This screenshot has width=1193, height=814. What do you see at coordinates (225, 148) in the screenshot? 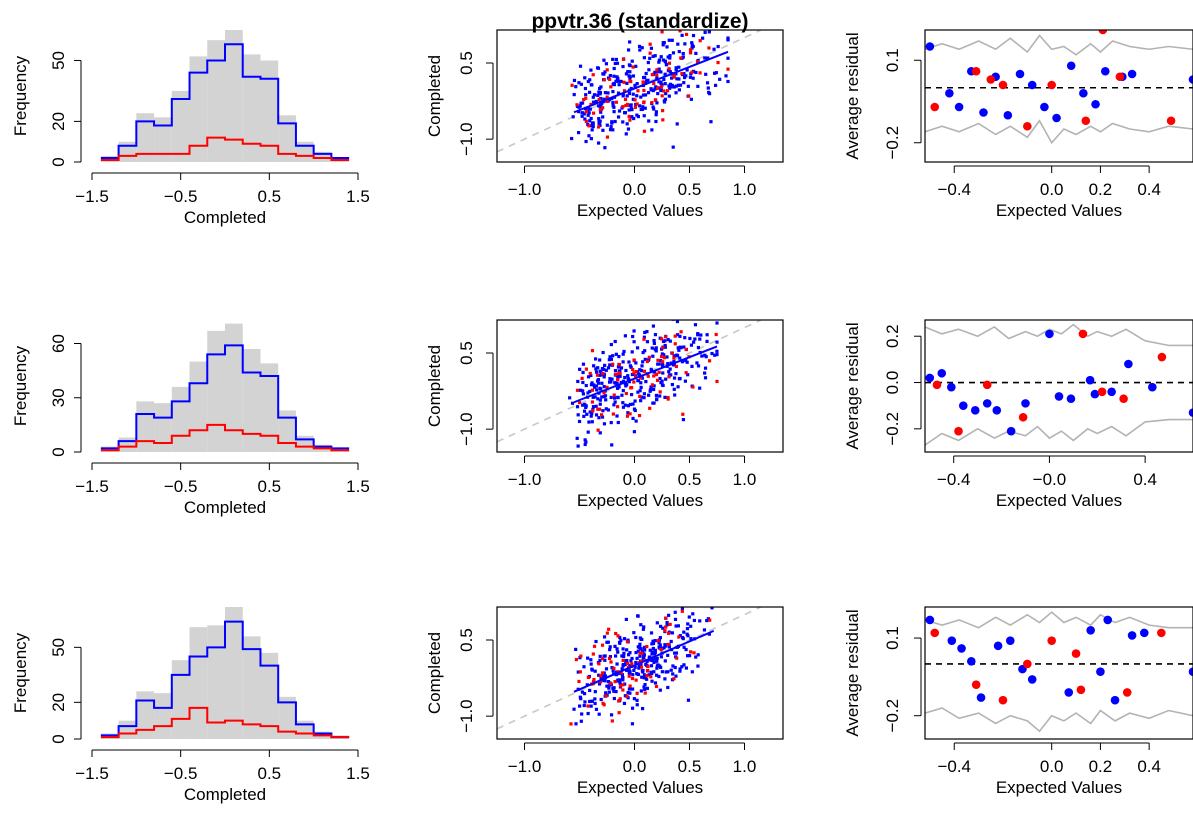
I see `imputed-step-line` at bounding box center [225, 148].